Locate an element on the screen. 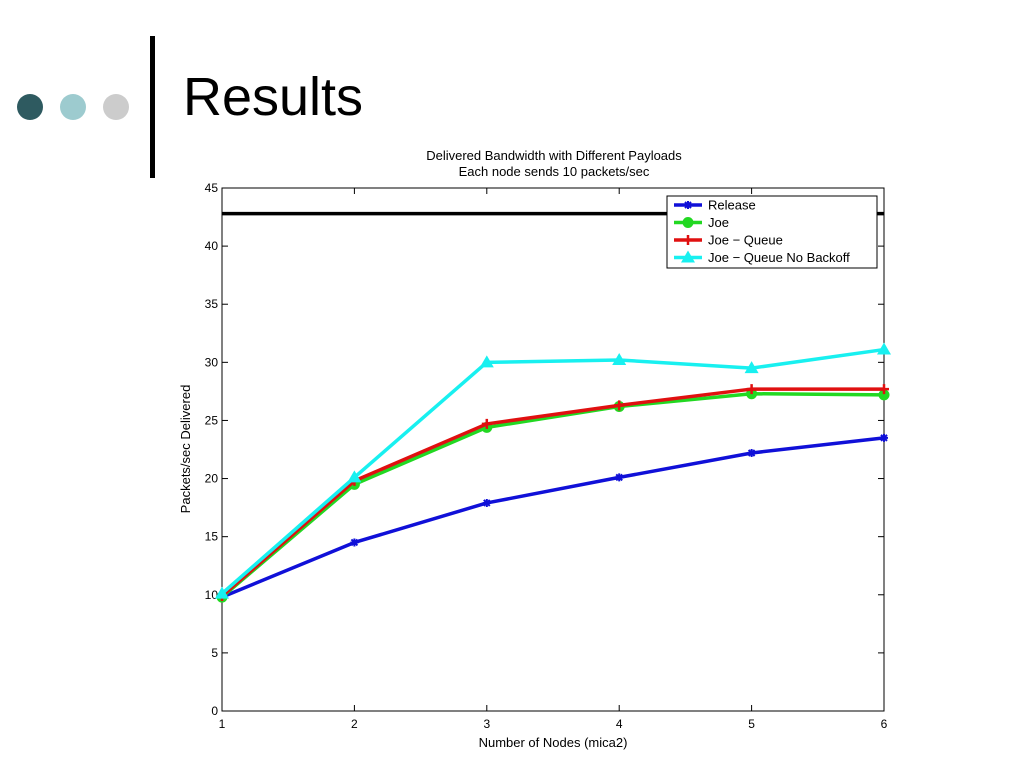 The height and width of the screenshot is (768, 1024). x-tick-label: 1 is located at coordinates (222, 724).